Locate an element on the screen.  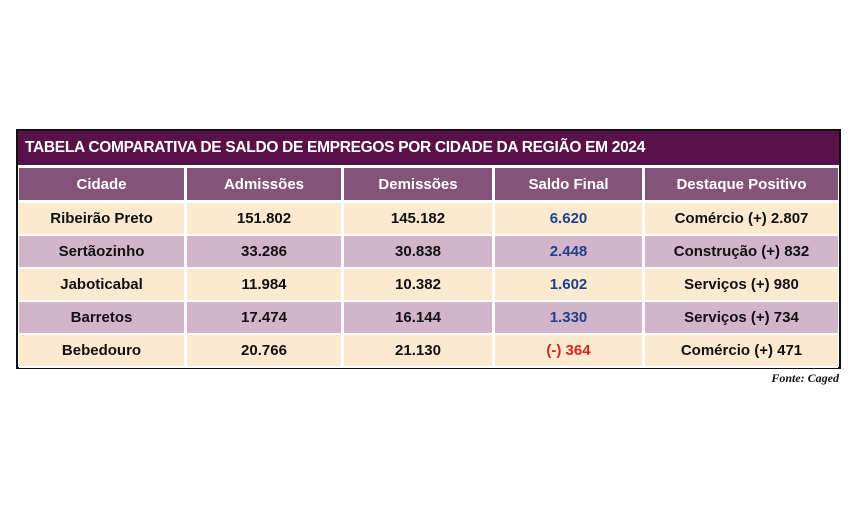
column-header-cidade: Cidade is located at coordinates (103, 185).